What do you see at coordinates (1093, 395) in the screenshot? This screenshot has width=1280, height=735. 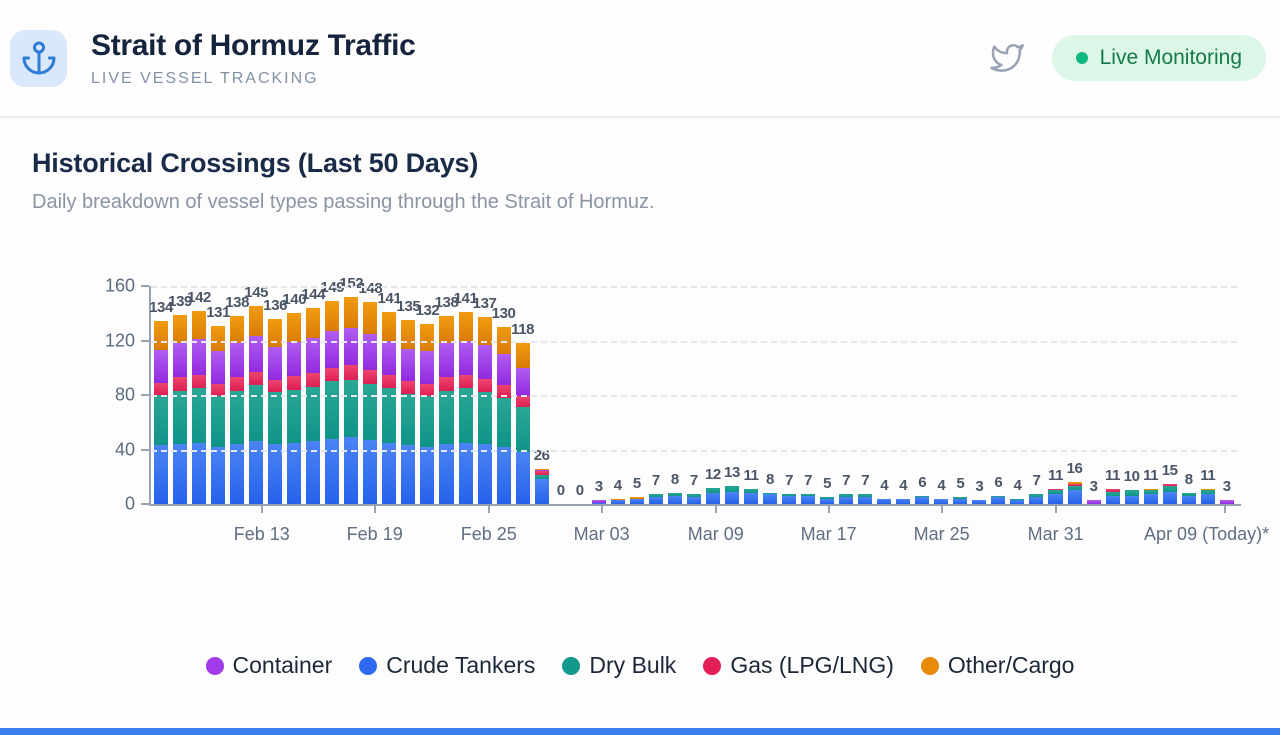 I see `bar-day-50: 3` at bounding box center [1093, 395].